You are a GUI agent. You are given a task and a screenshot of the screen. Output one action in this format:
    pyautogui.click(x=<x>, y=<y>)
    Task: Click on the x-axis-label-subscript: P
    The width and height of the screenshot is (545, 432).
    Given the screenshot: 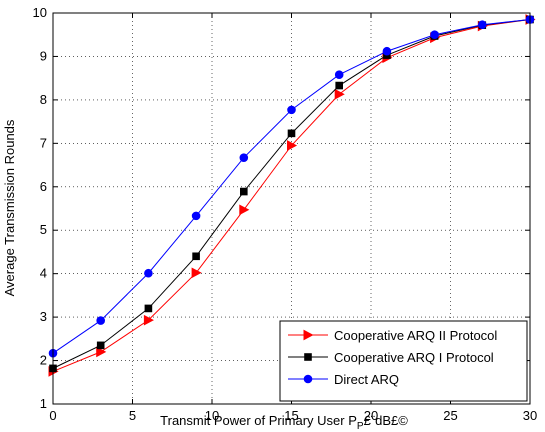 What is the action you would take?
    pyautogui.click(x=360, y=426)
    